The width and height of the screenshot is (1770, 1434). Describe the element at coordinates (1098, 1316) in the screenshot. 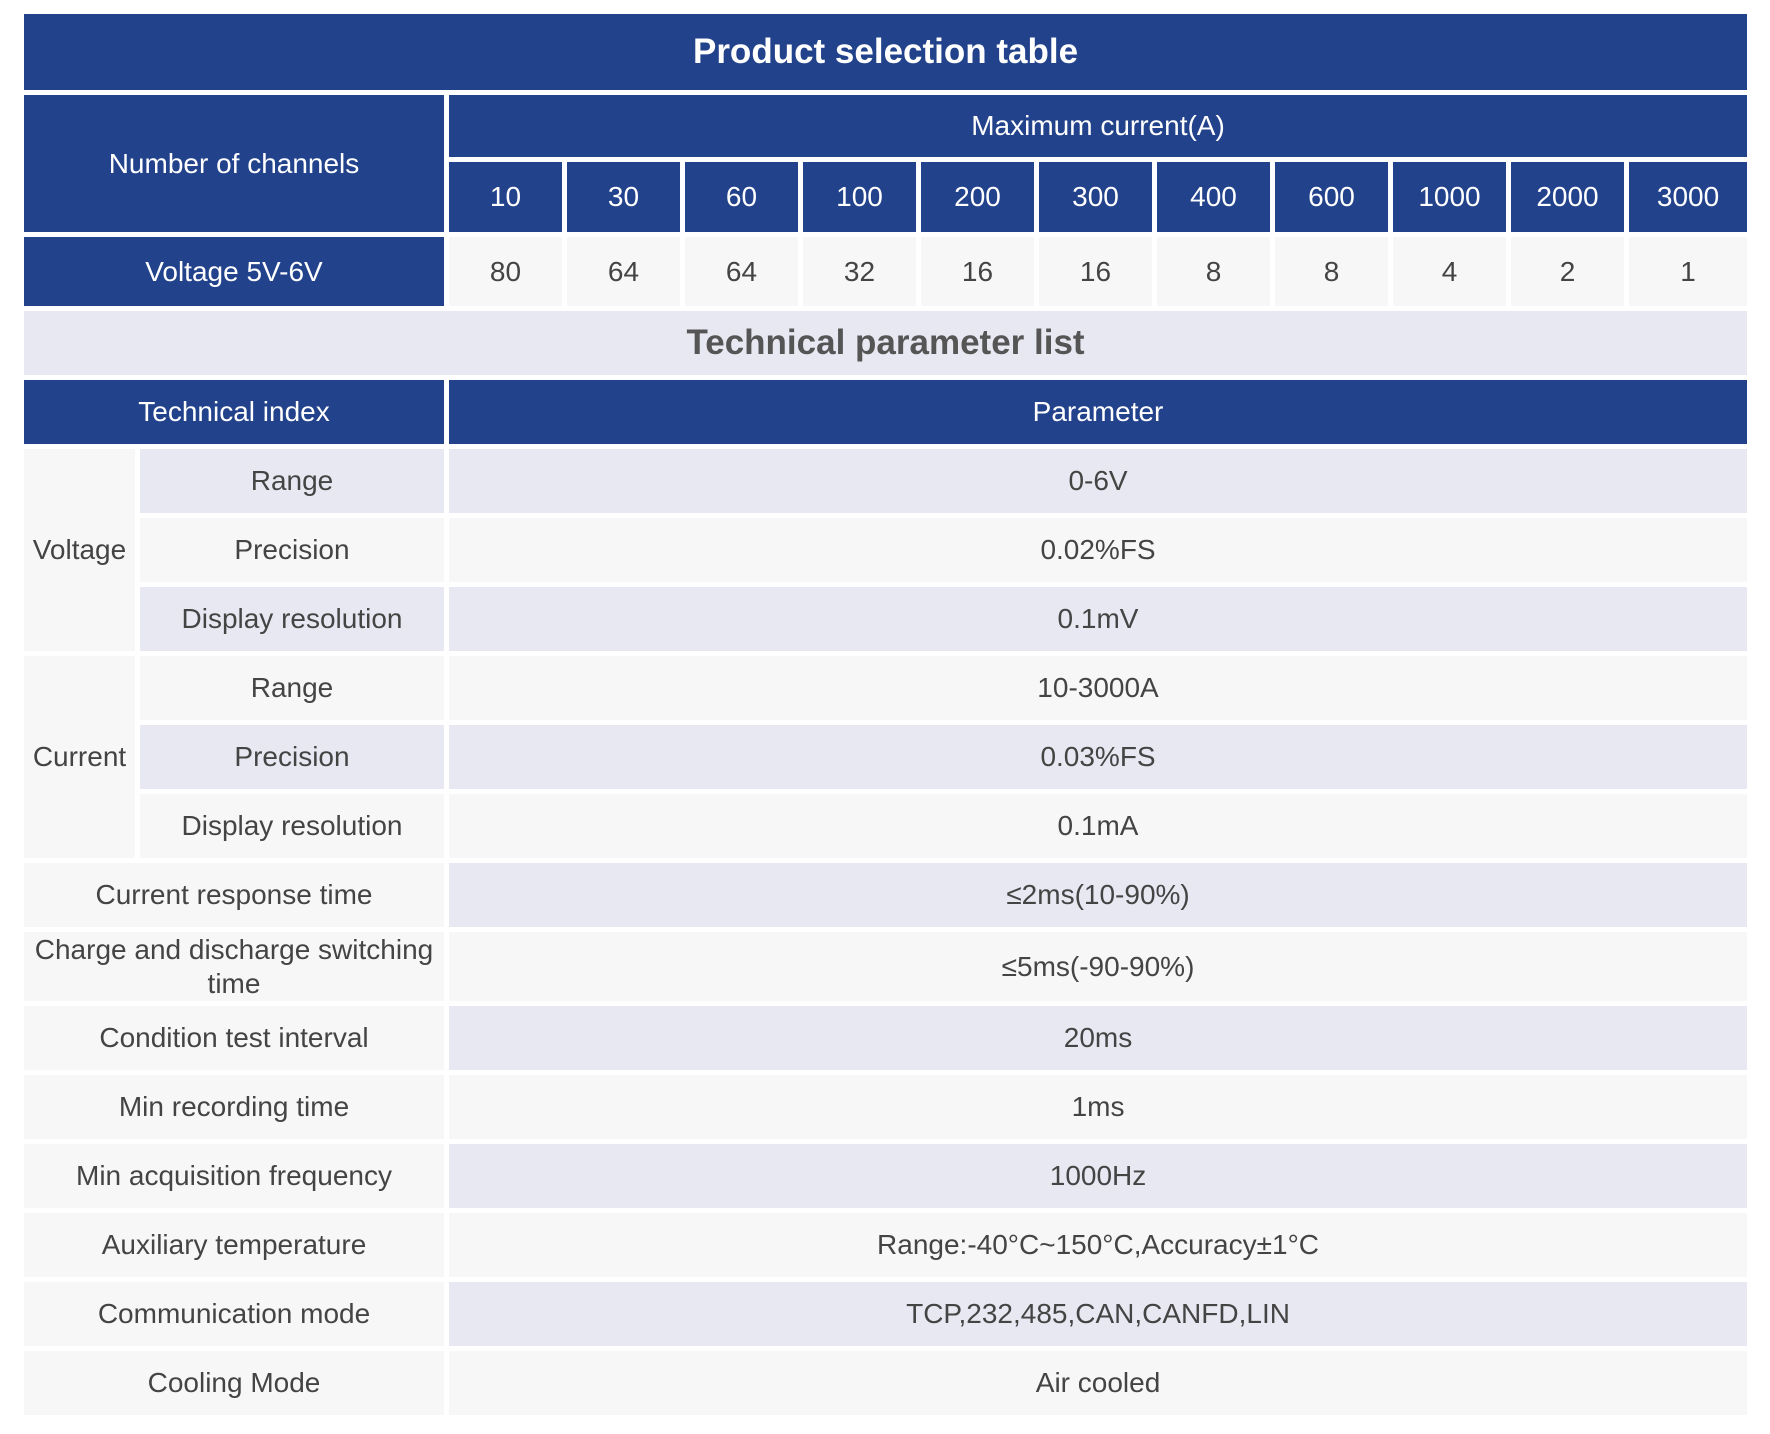

I see `param-value: TCP,232,485,CAN,CANFD,LIN` at that location.